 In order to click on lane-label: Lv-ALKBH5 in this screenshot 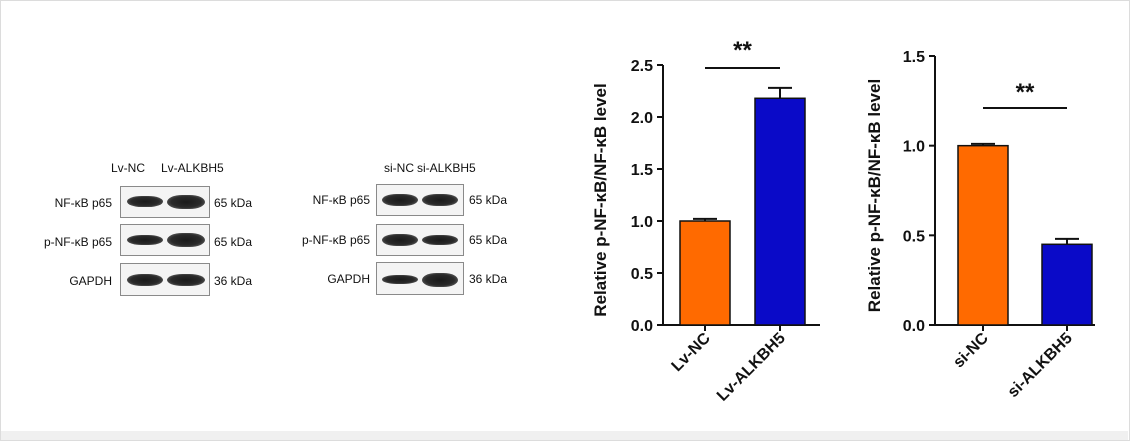, I will do `click(192, 168)`.